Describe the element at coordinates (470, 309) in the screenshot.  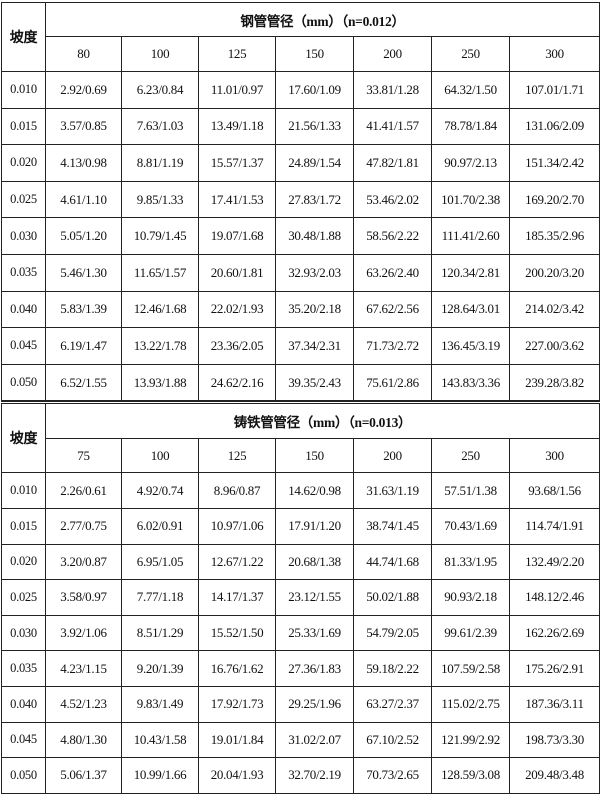
I see `flow-velocity-cell: 128.64/3.01` at that location.